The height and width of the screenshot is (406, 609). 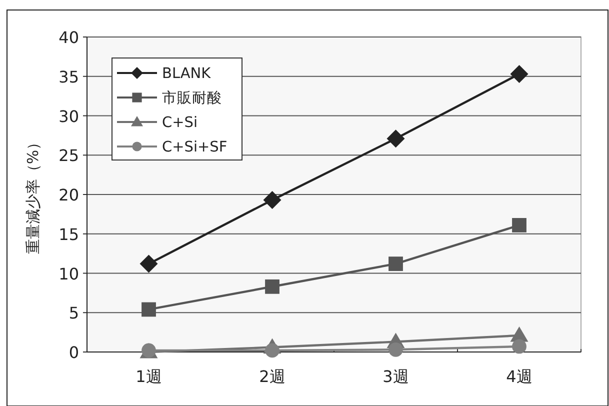 I want to click on y-tick-label: 20, so click(x=68, y=195).